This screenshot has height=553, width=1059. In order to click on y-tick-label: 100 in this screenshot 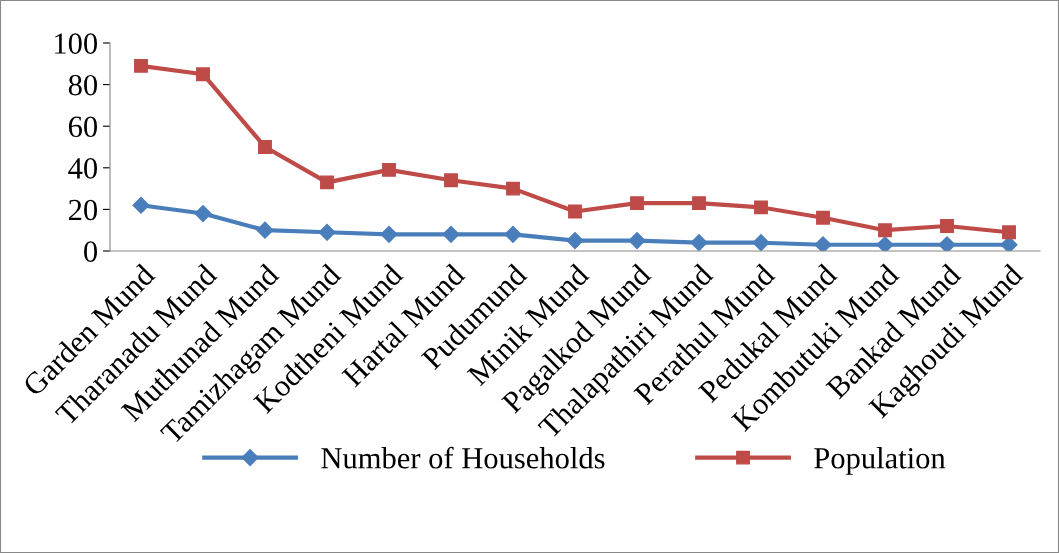, I will do `click(76, 43)`.